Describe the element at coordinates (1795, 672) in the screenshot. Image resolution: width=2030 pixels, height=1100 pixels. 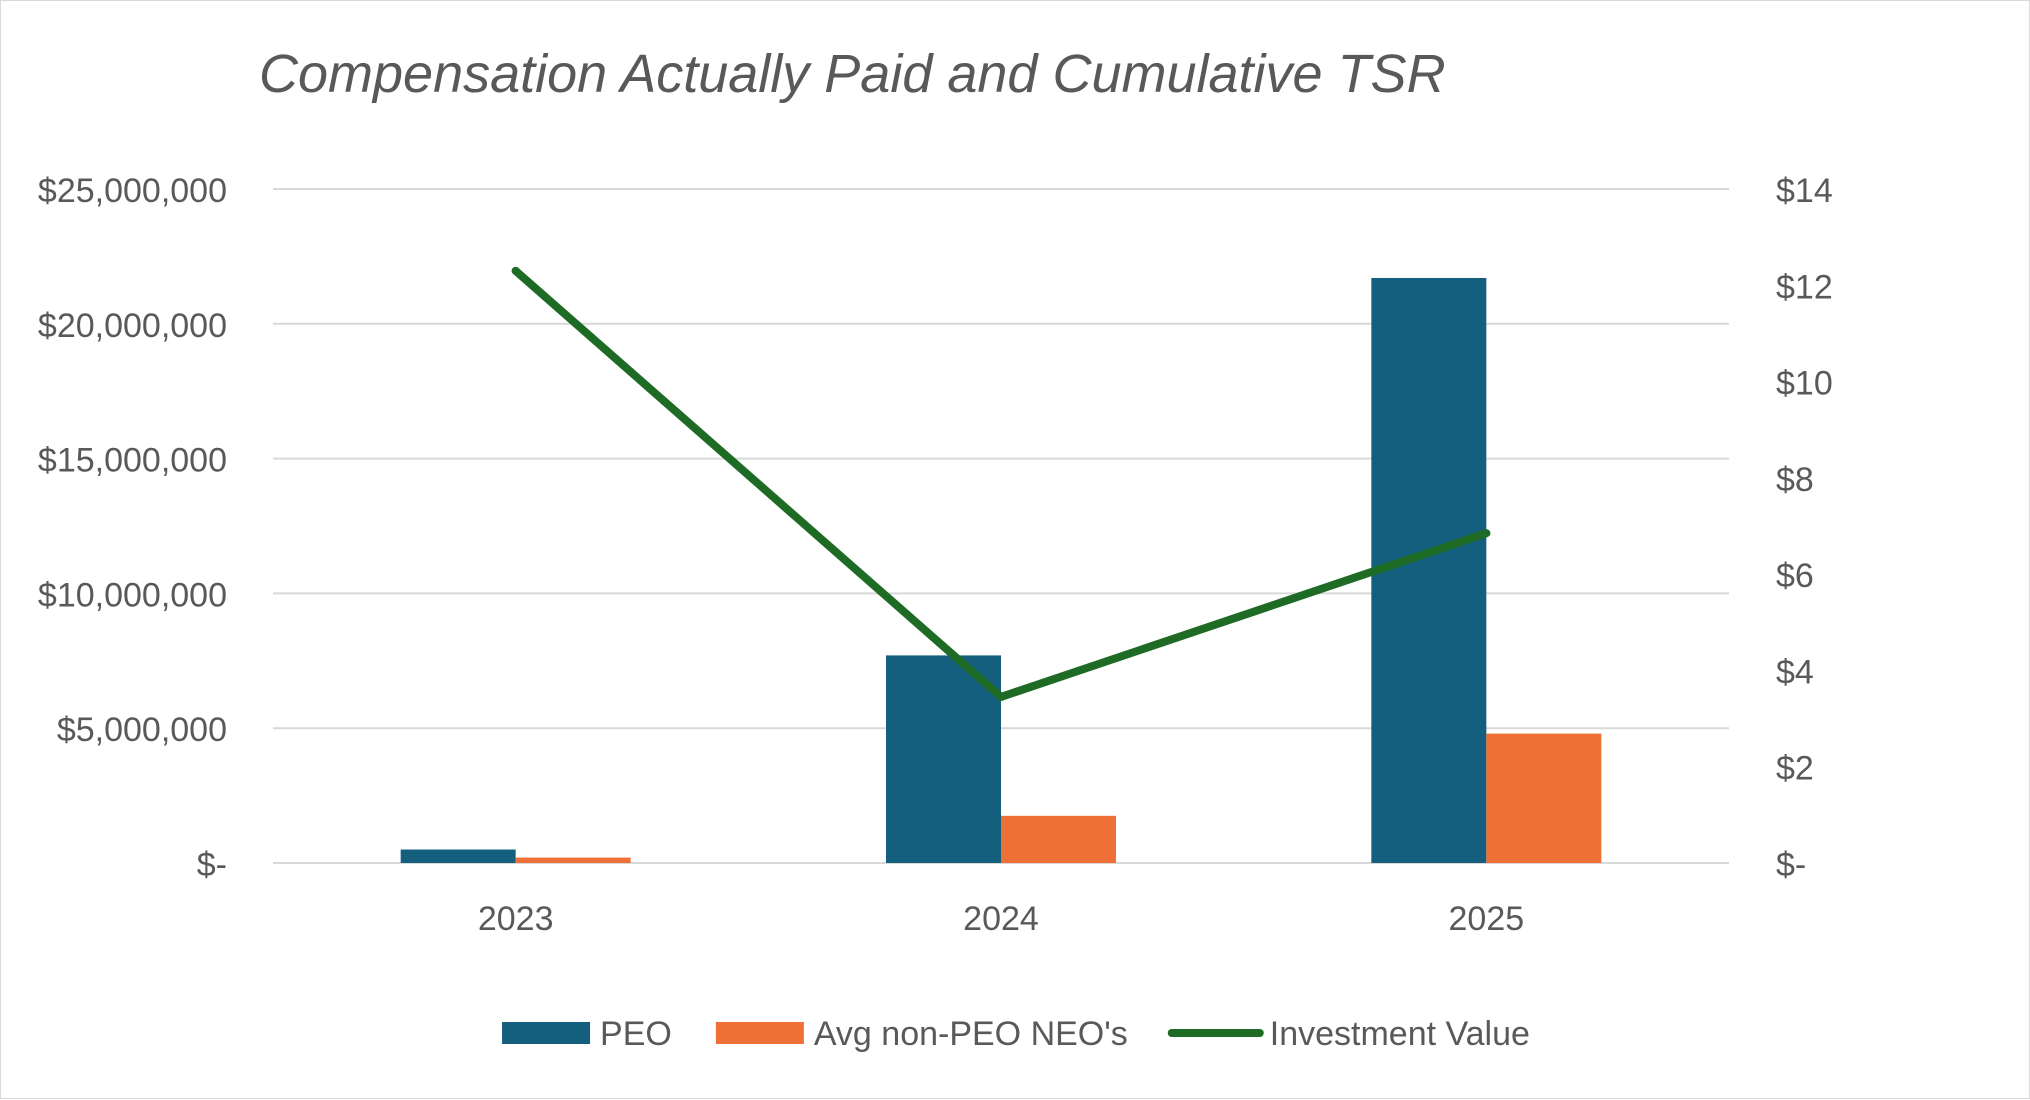
I see `right-axis-tick-label: $4` at that location.